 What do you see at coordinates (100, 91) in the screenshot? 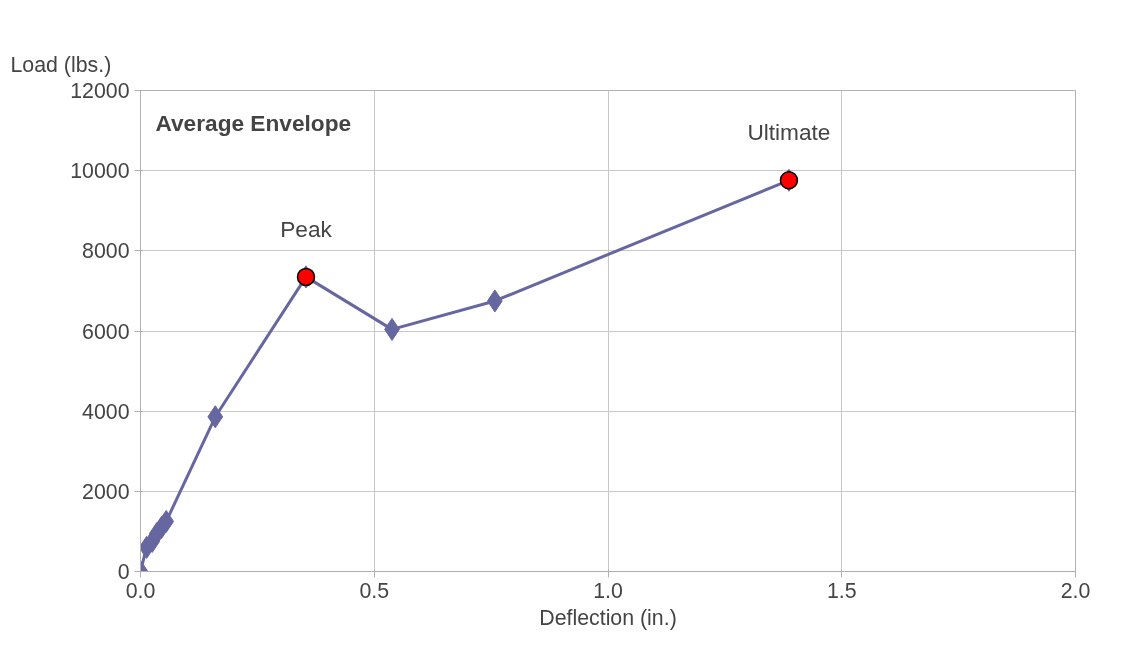
I see `y-tick-label: 12000` at bounding box center [100, 91].